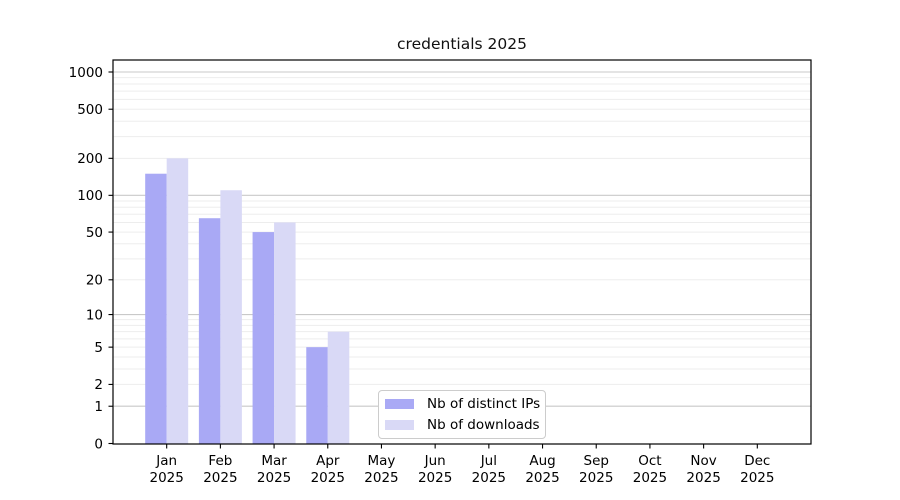  What do you see at coordinates (263, 338) in the screenshot?
I see `bar-nb-of-distinct-ips-mar` at bounding box center [263, 338].